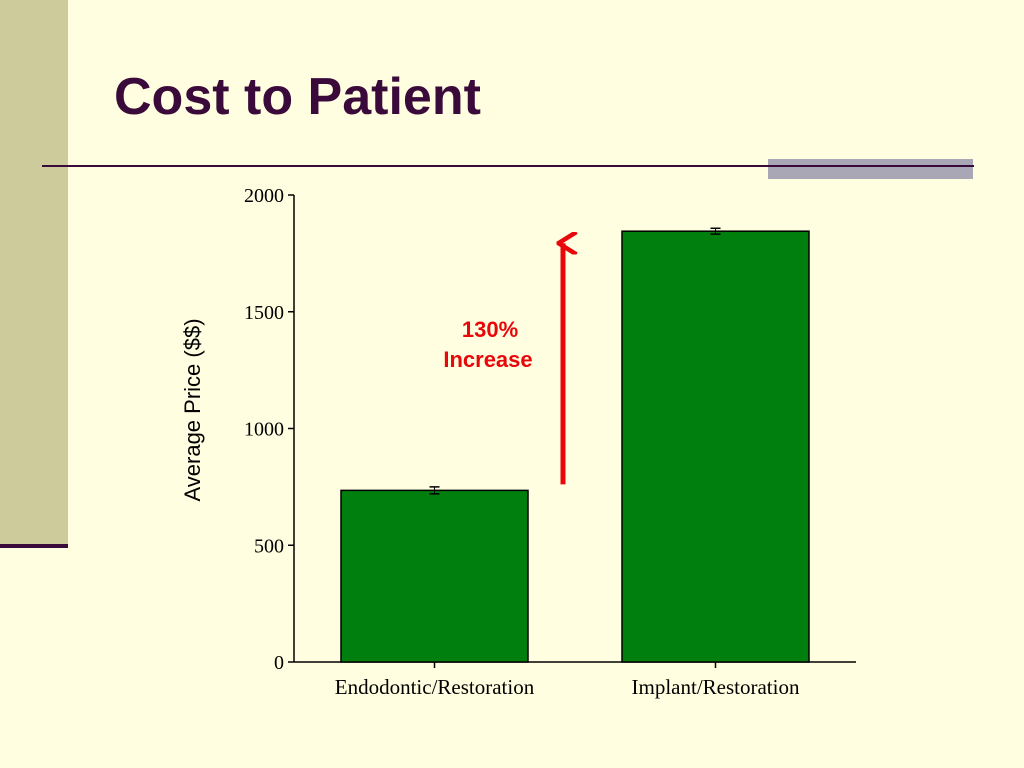  I want to click on y-tick-label: 1000, so click(264, 430).